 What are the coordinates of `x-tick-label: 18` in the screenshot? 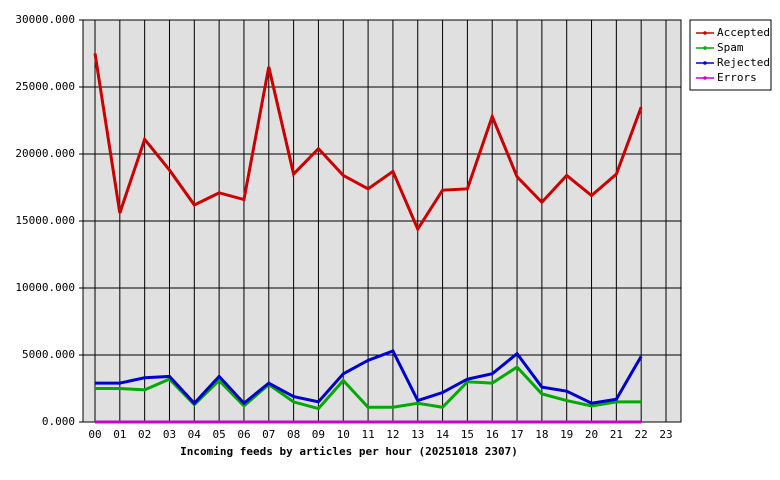 It's located at (541, 434).